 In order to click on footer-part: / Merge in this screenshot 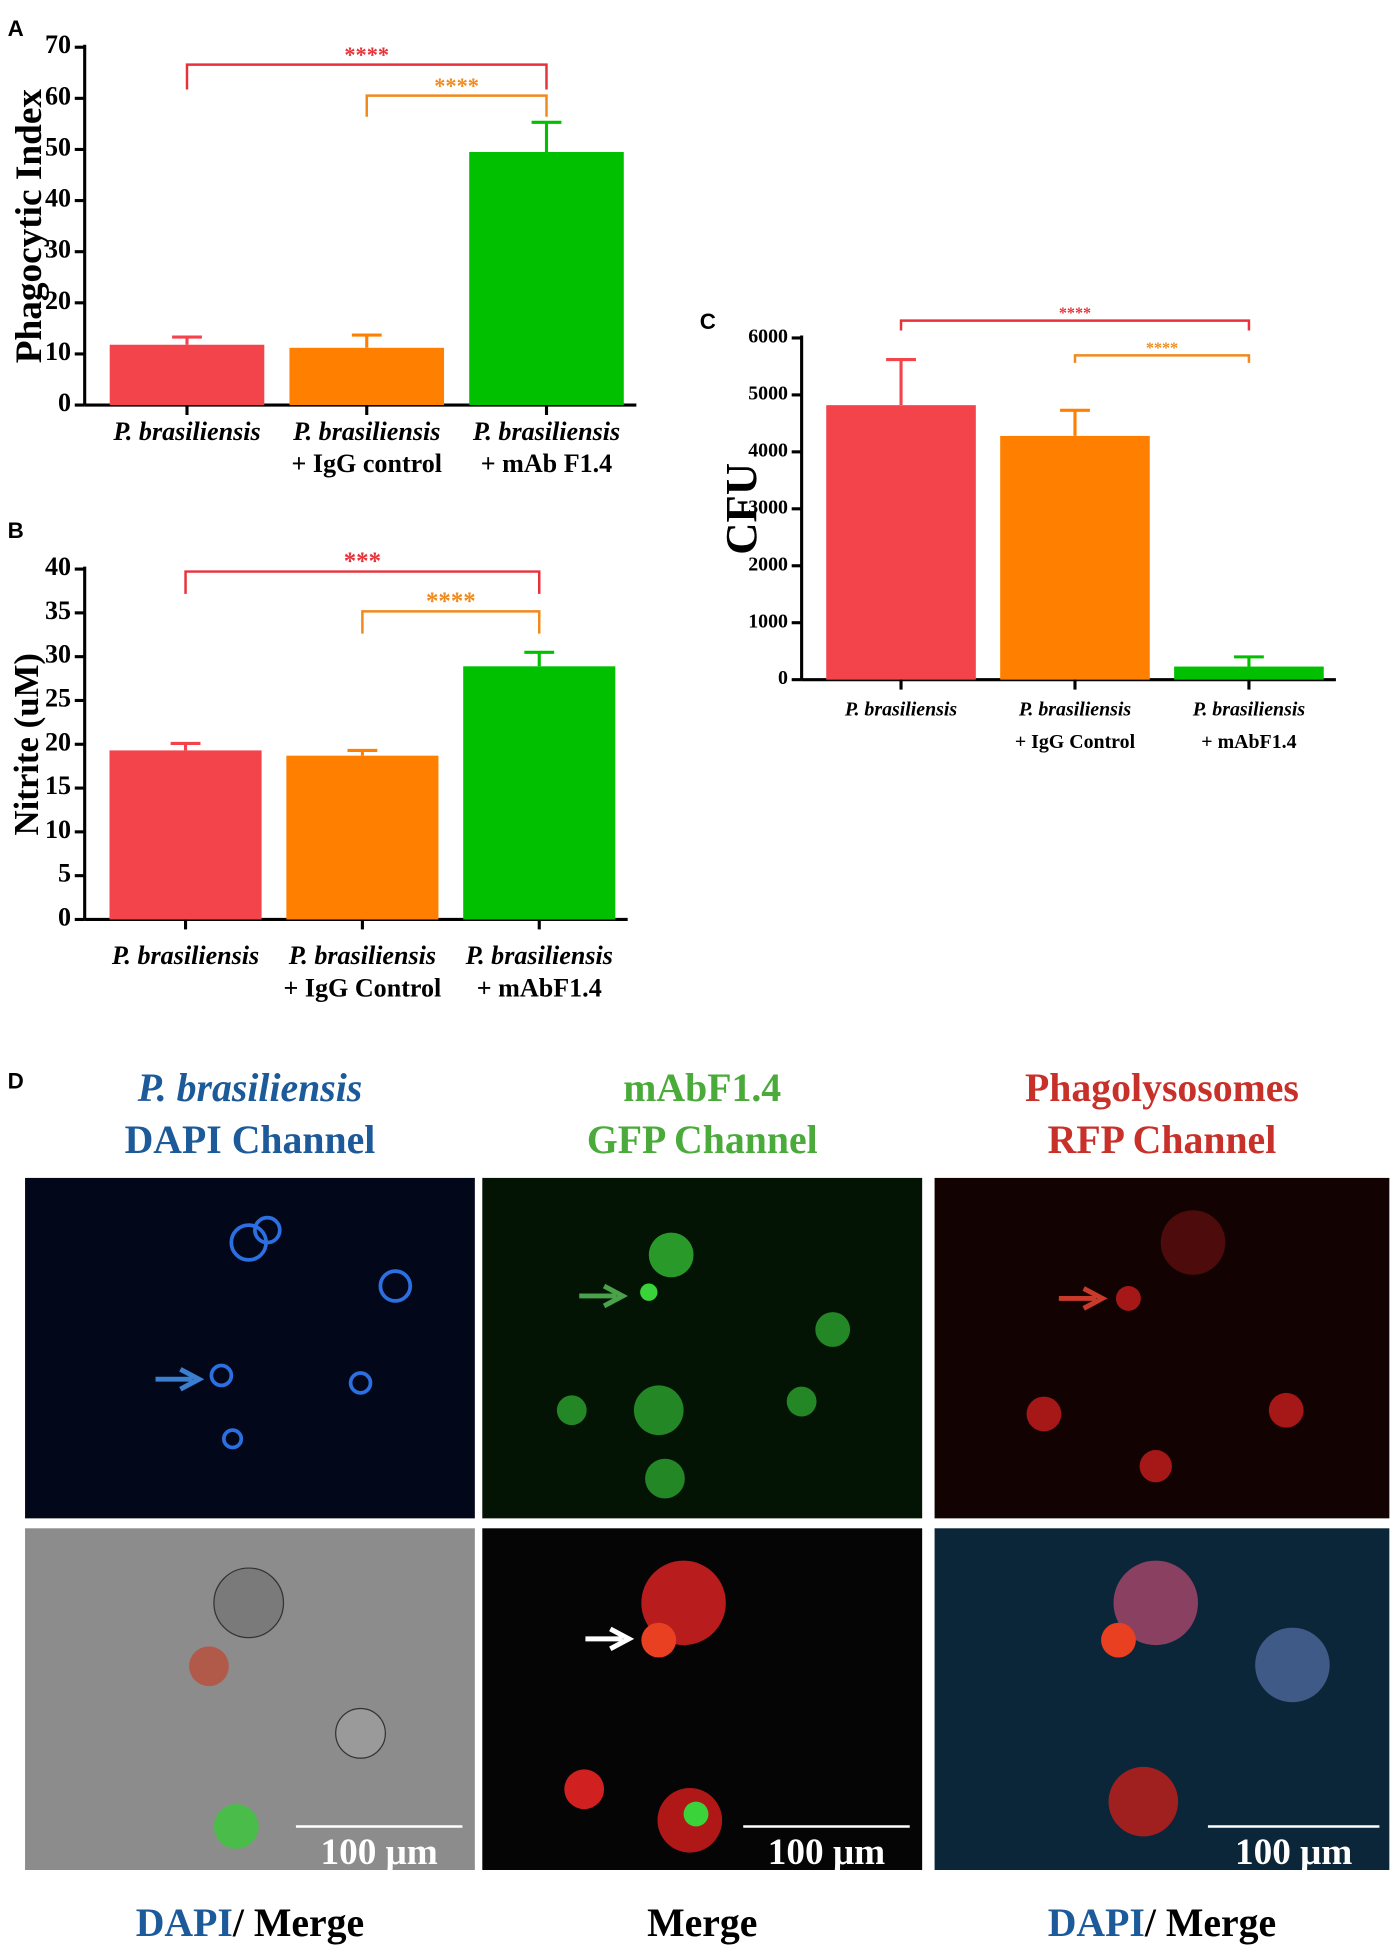, I will do `click(1210, 1923)`.